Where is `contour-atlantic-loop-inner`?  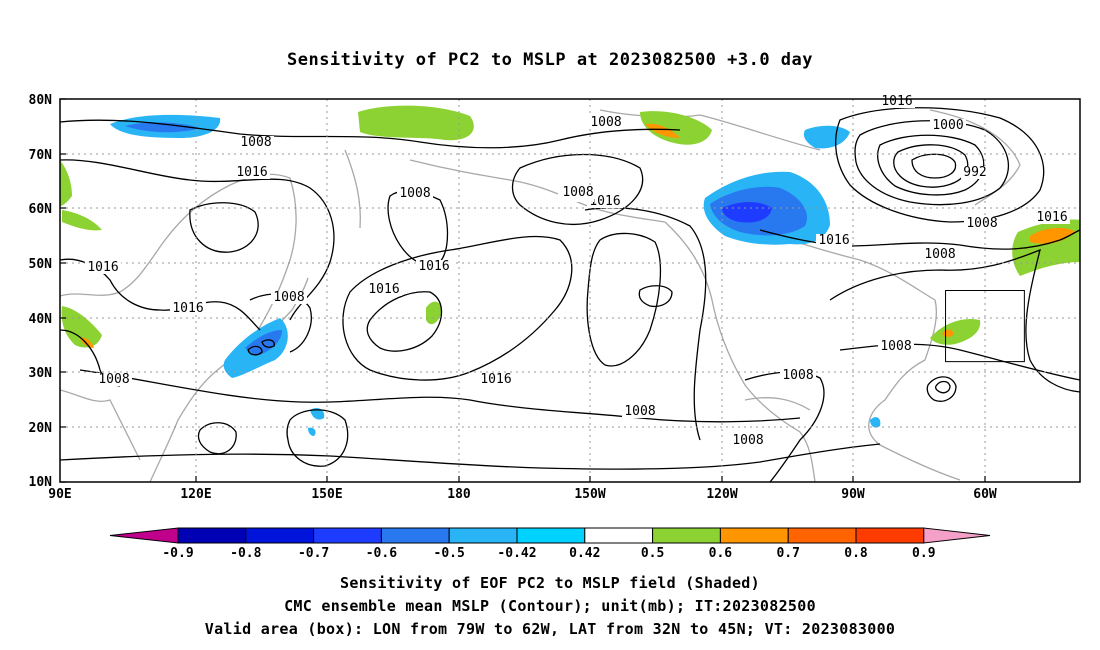
contour-atlantic-loop-inner is located at coordinates (942, 387).